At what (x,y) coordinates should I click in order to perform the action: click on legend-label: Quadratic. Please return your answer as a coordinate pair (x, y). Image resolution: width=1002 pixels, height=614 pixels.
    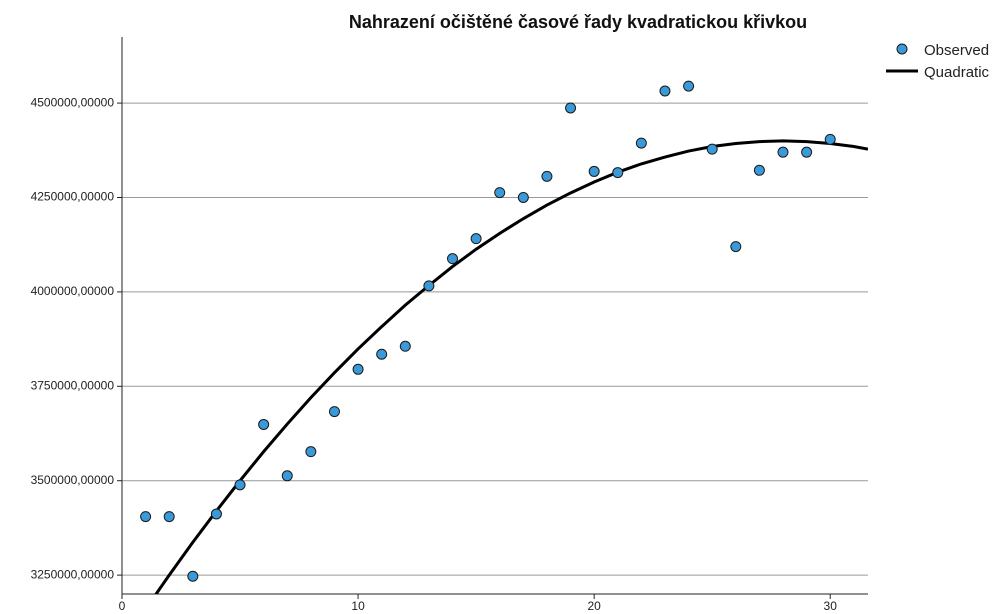
    Looking at the image, I should click on (957, 72).